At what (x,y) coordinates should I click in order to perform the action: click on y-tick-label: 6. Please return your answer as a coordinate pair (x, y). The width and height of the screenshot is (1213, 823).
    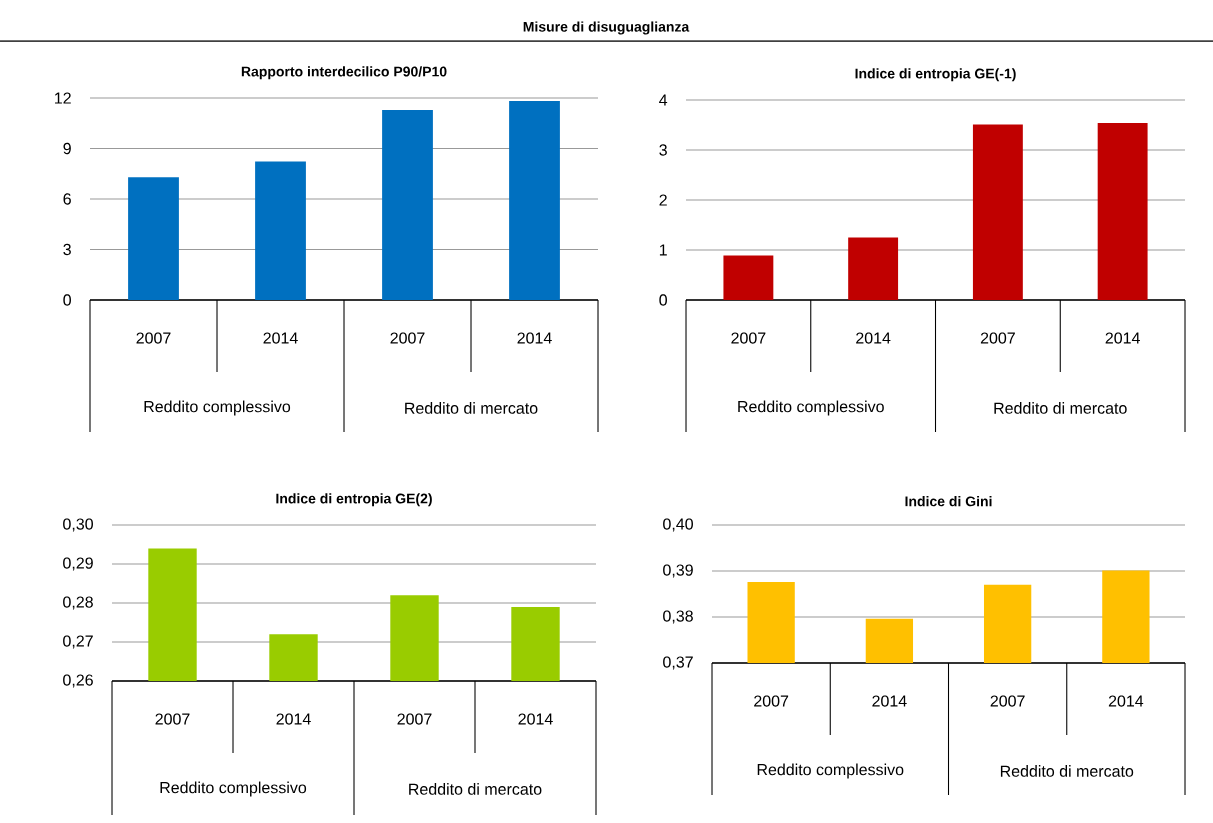
    Looking at the image, I should click on (67, 199).